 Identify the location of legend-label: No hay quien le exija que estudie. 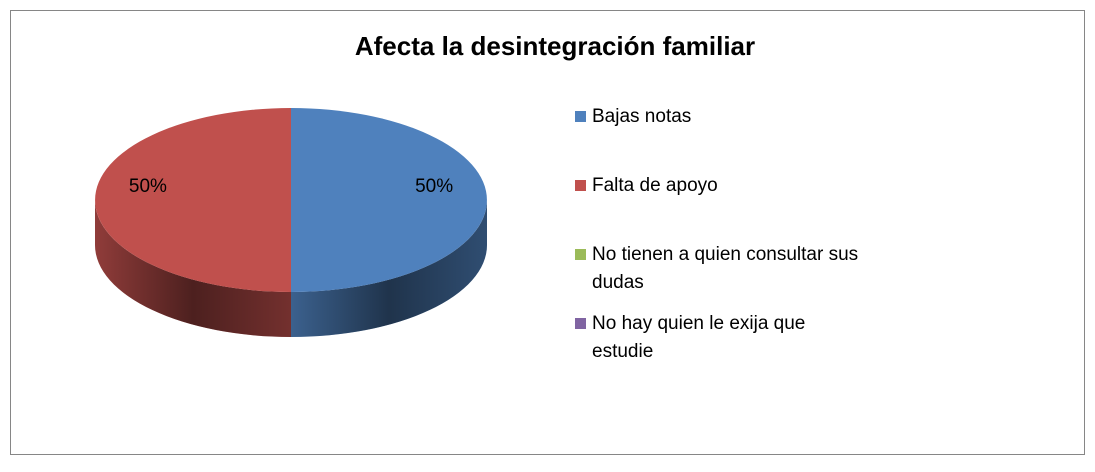
(699, 337).